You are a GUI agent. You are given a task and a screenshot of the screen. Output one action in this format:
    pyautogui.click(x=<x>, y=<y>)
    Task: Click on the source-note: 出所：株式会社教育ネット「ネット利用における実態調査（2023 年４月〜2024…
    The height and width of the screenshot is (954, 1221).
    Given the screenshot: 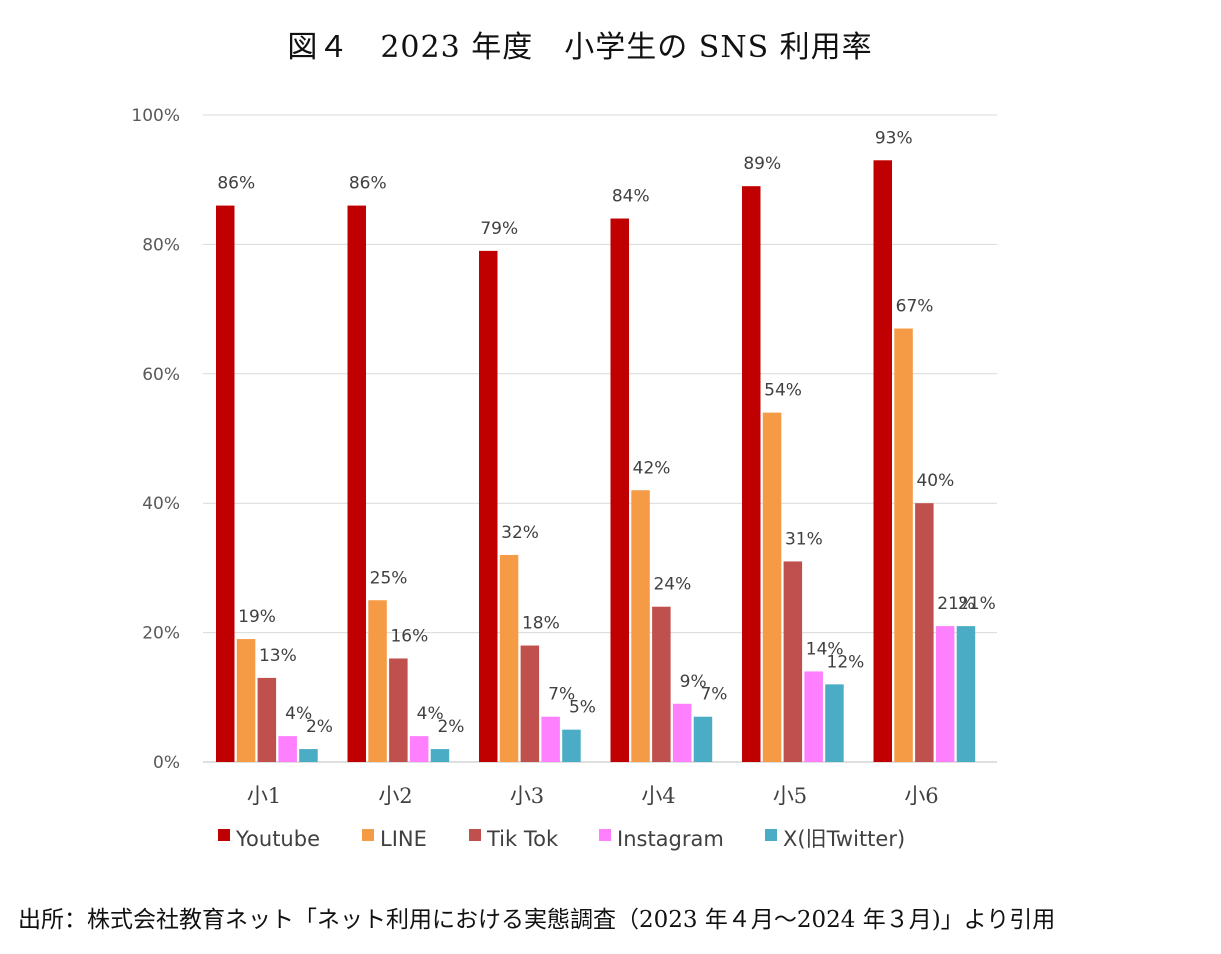 What is the action you would take?
    pyautogui.click(x=537, y=920)
    